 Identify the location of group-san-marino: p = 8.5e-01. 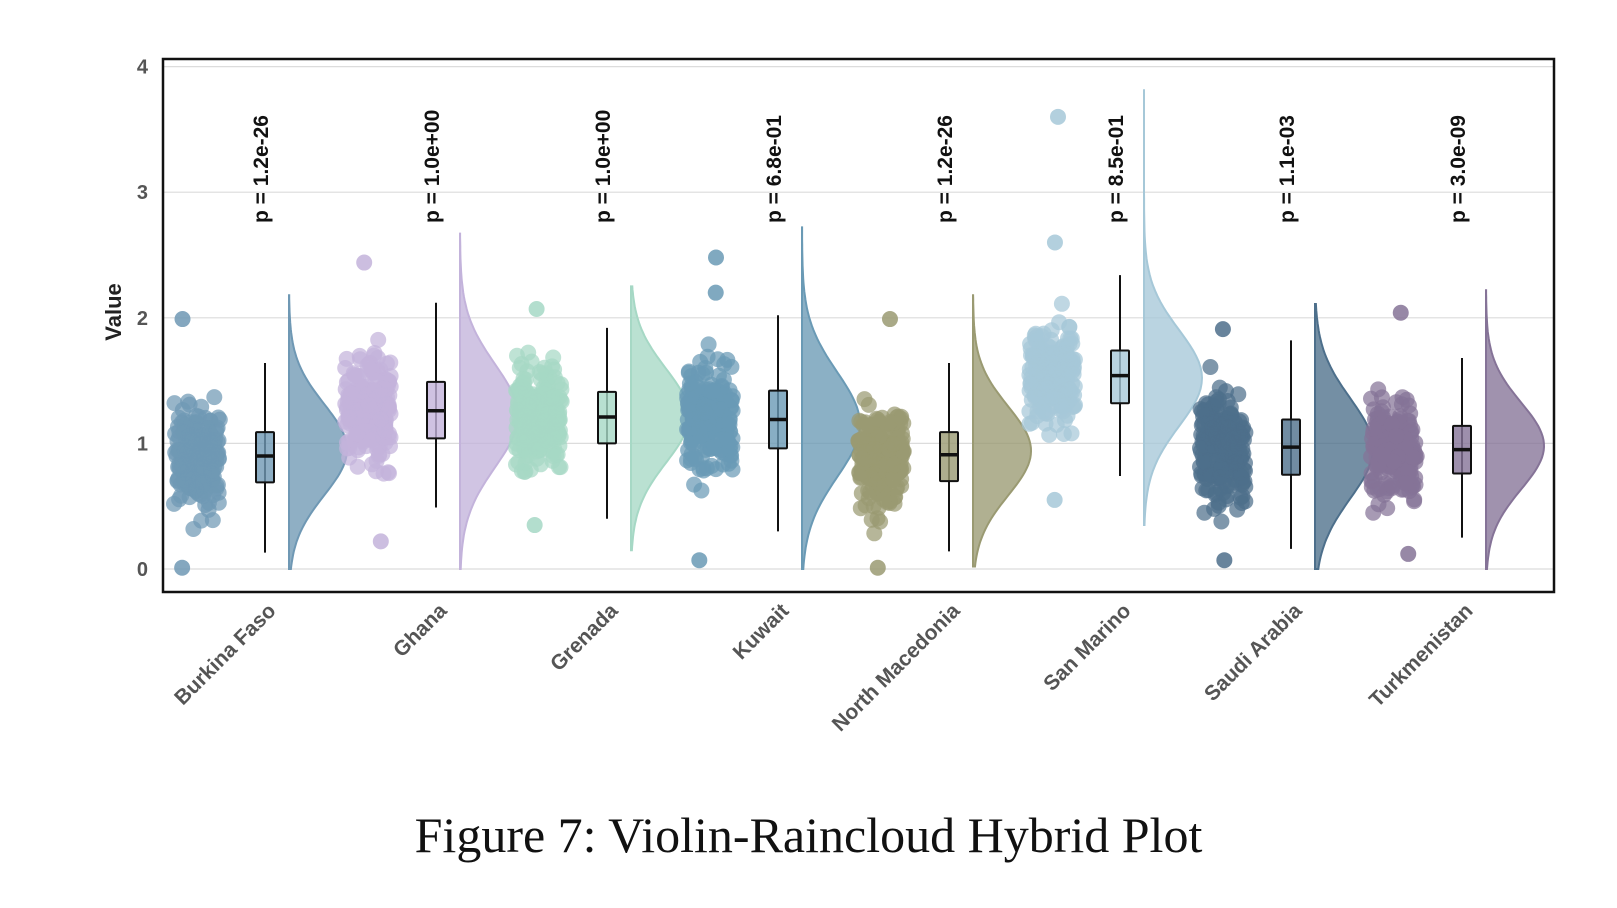
(1112, 307).